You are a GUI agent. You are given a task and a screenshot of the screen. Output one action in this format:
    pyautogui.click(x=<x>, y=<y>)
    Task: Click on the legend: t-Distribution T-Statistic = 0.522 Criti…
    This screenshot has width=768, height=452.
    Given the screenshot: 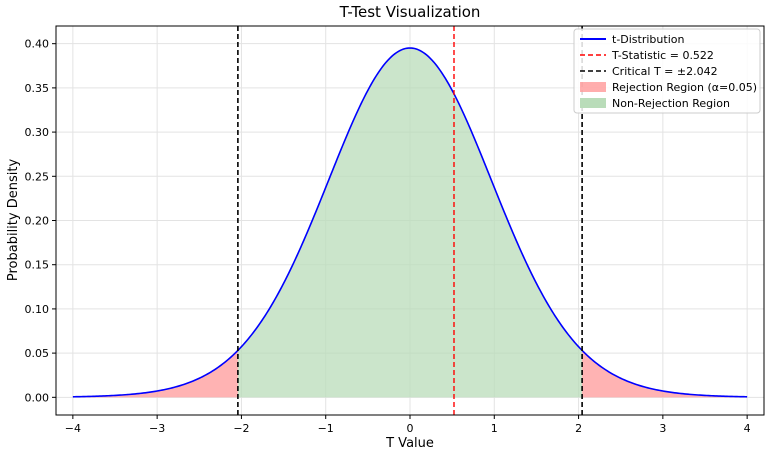 What is the action you would take?
    pyautogui.click(x=667, y=71)
    